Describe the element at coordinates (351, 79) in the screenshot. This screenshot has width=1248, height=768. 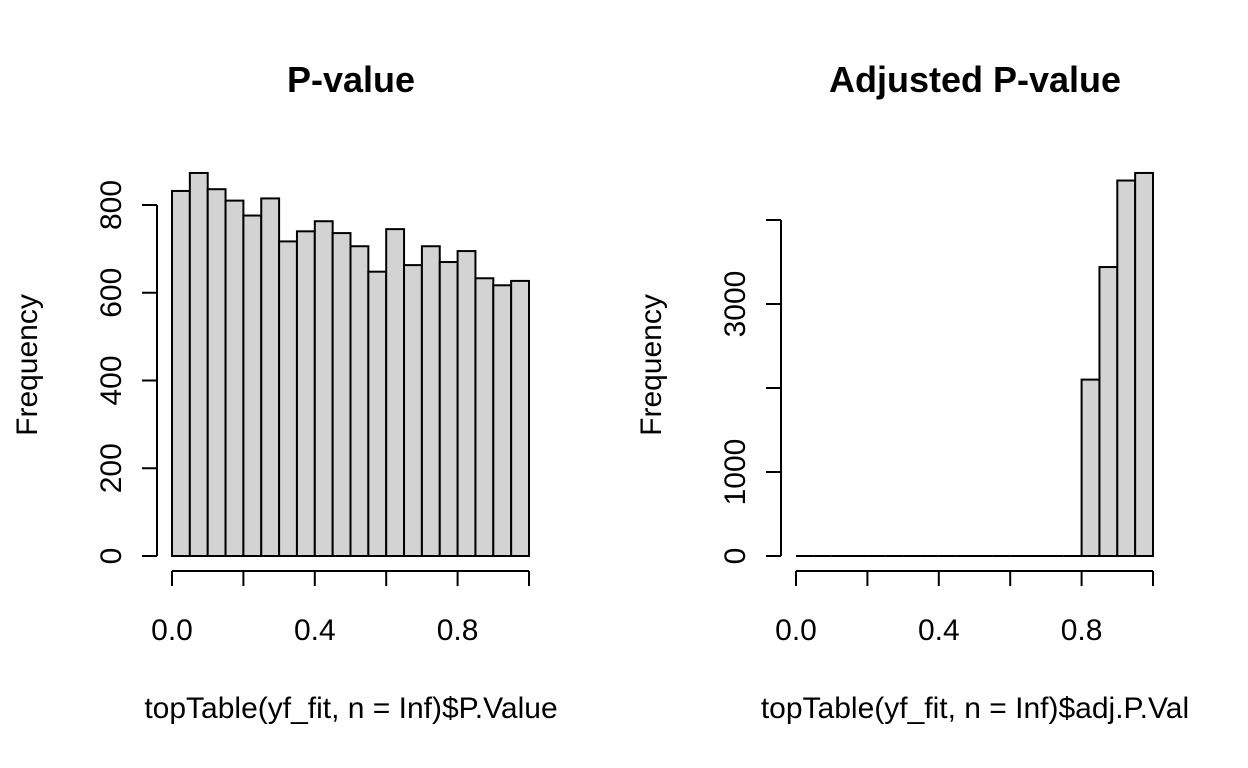
I see `chart-title: P-value` at that location.